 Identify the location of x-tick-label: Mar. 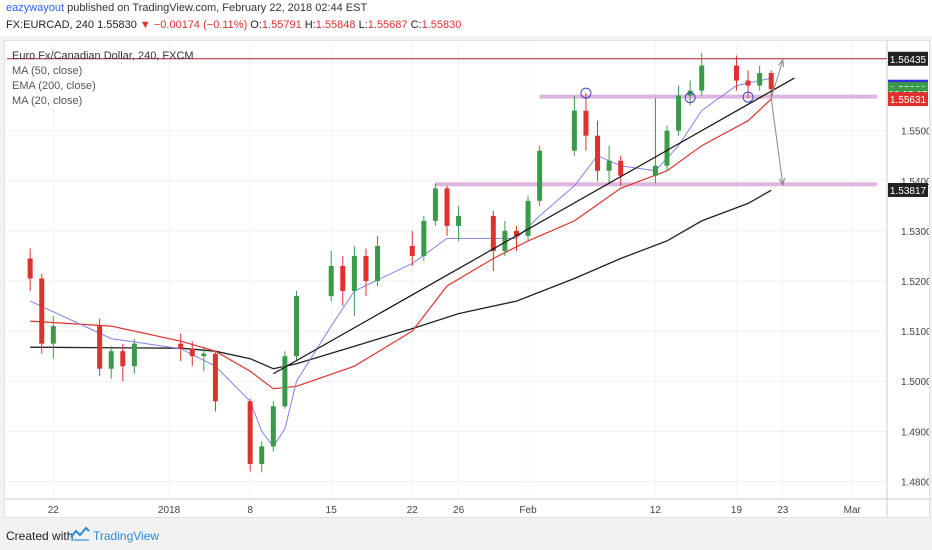
(853, 510).